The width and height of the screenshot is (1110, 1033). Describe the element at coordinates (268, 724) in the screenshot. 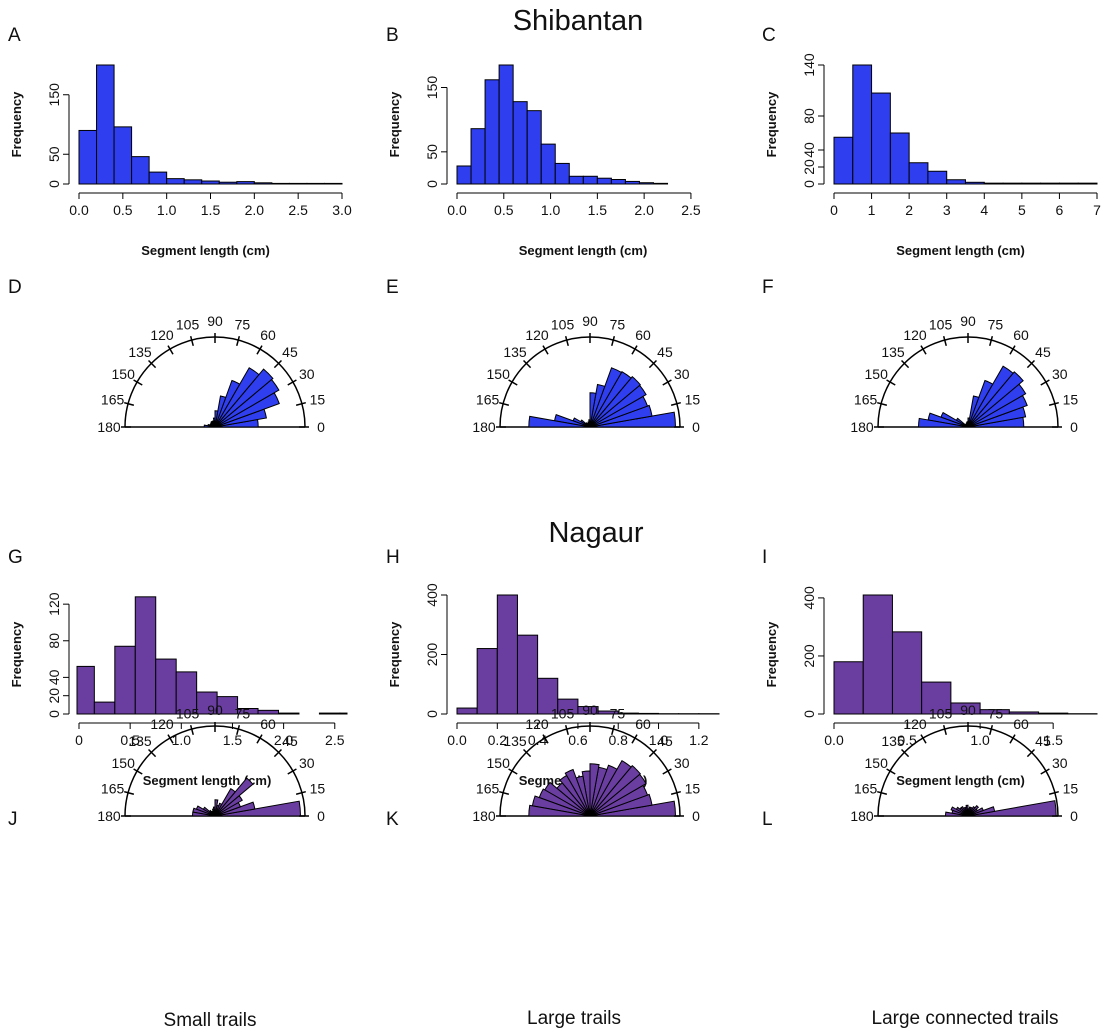

I see `rose-tick-label: 60` at that location.